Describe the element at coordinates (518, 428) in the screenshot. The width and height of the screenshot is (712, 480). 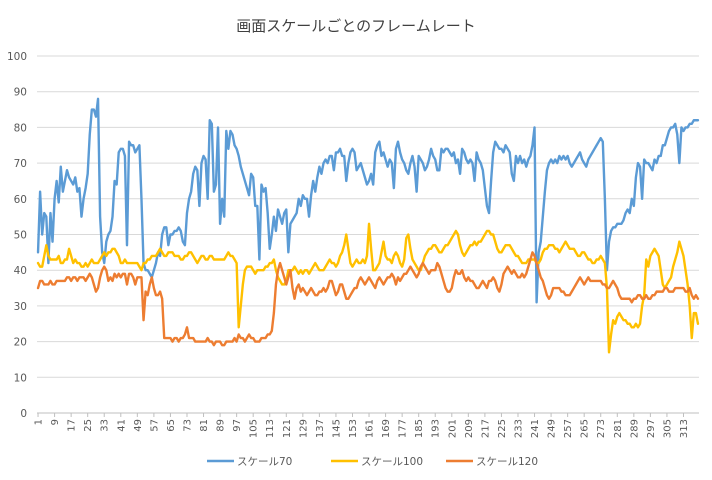
I see `x-tick-label: 233` at that location.